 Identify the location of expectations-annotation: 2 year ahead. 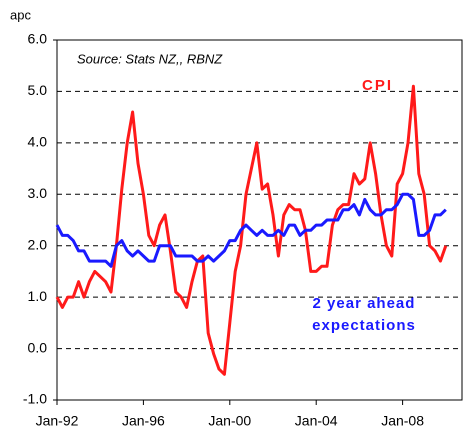
(364, 303).